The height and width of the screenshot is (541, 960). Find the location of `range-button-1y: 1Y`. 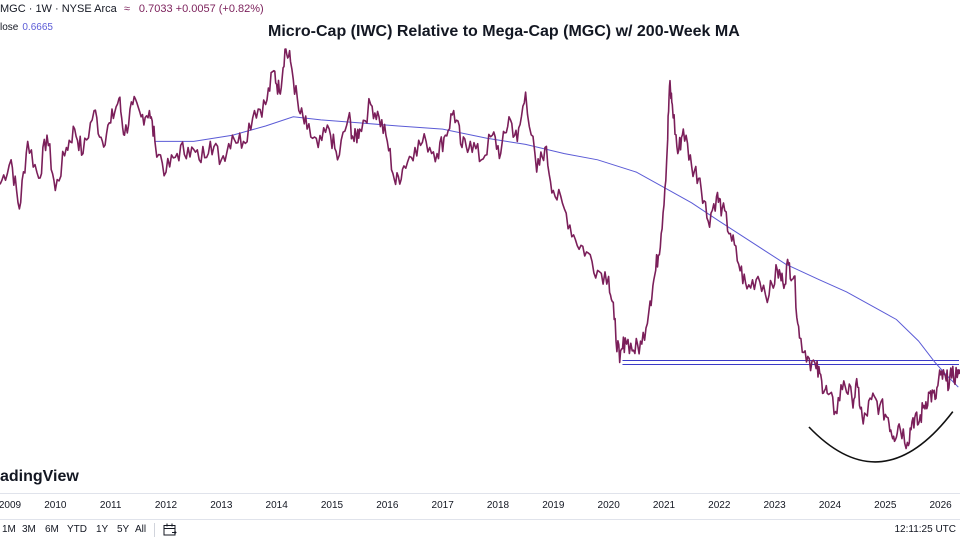

range-button-1y: 1Y is located at coordinates (102, 529).